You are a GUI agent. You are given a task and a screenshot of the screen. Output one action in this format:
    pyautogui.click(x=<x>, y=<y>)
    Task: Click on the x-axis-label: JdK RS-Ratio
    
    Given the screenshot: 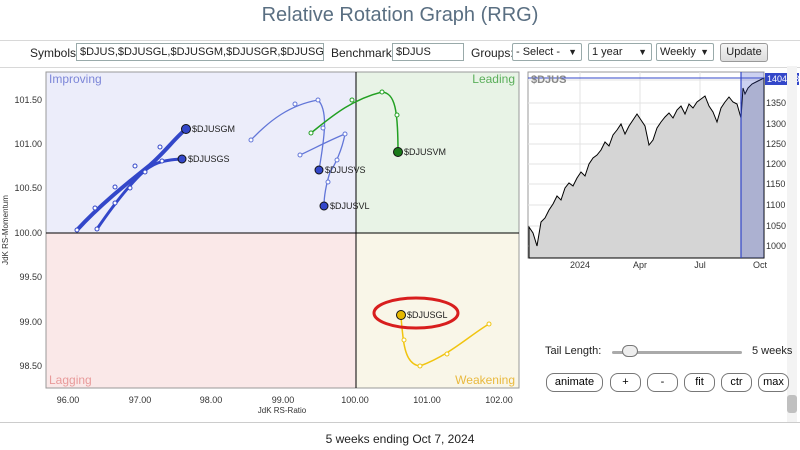 What is the action you would take?
    pyautogui.click(x=282, y=410)
    